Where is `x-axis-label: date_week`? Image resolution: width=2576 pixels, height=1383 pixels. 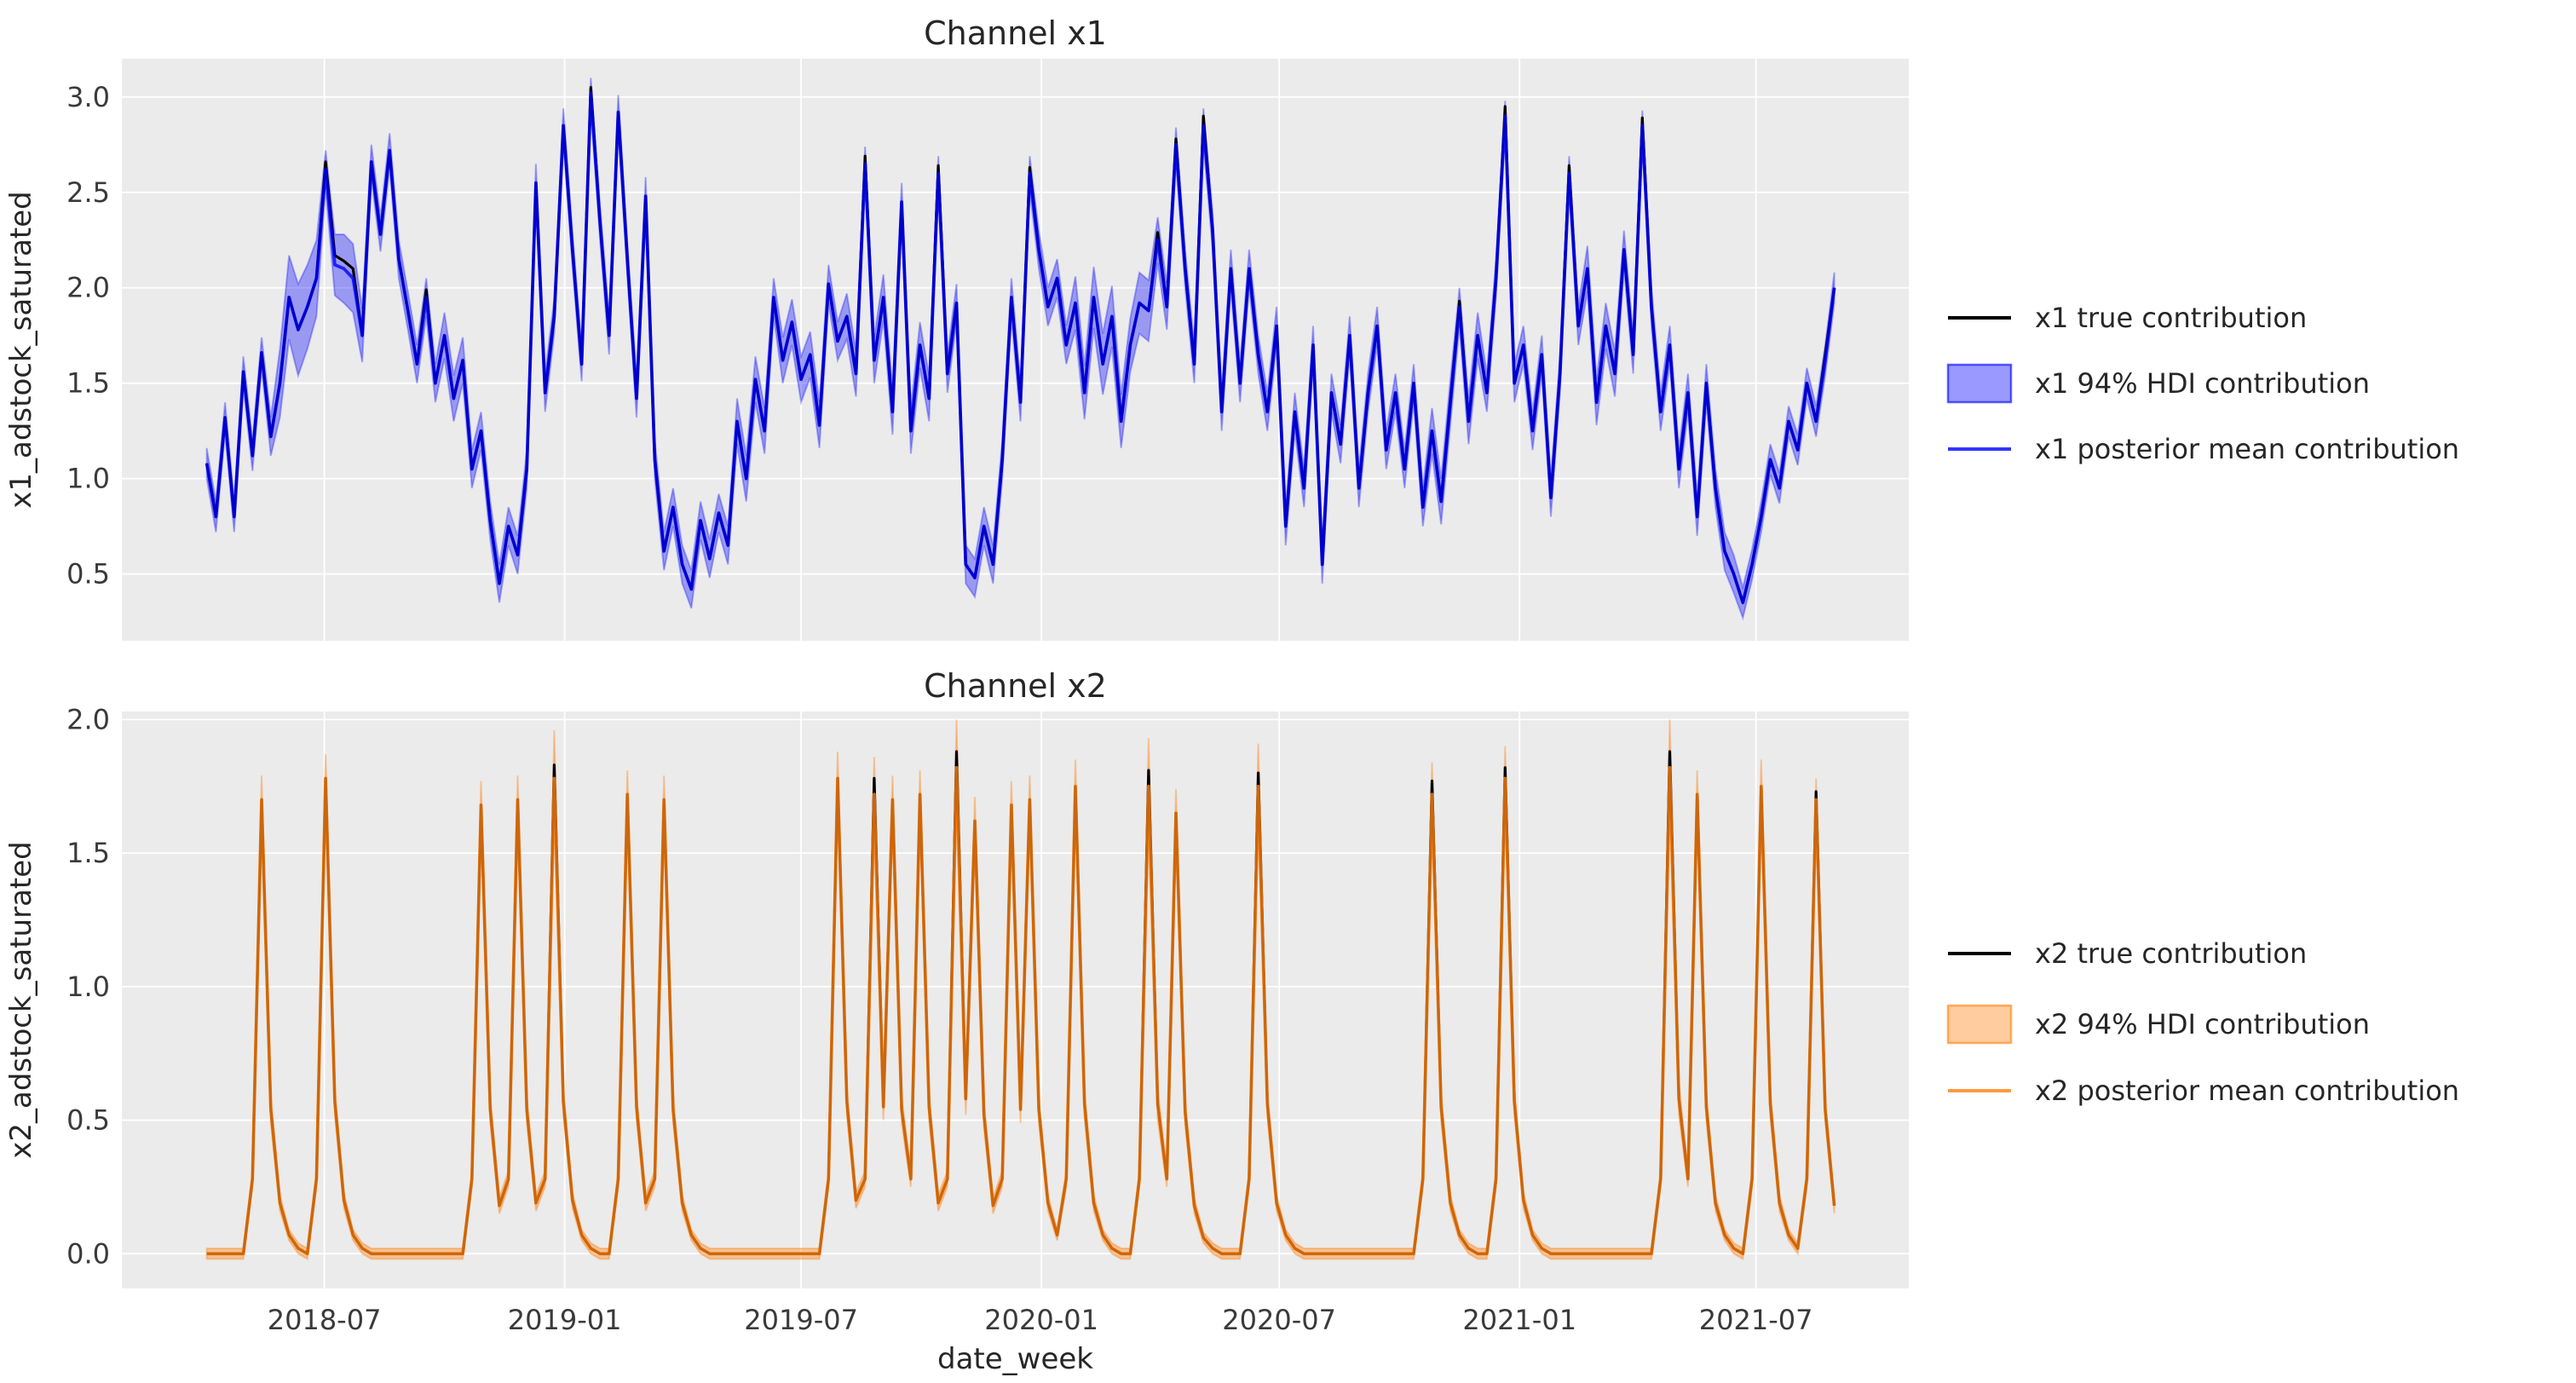 x-axis-label: date_week is located at coordinates (1015, 1359).